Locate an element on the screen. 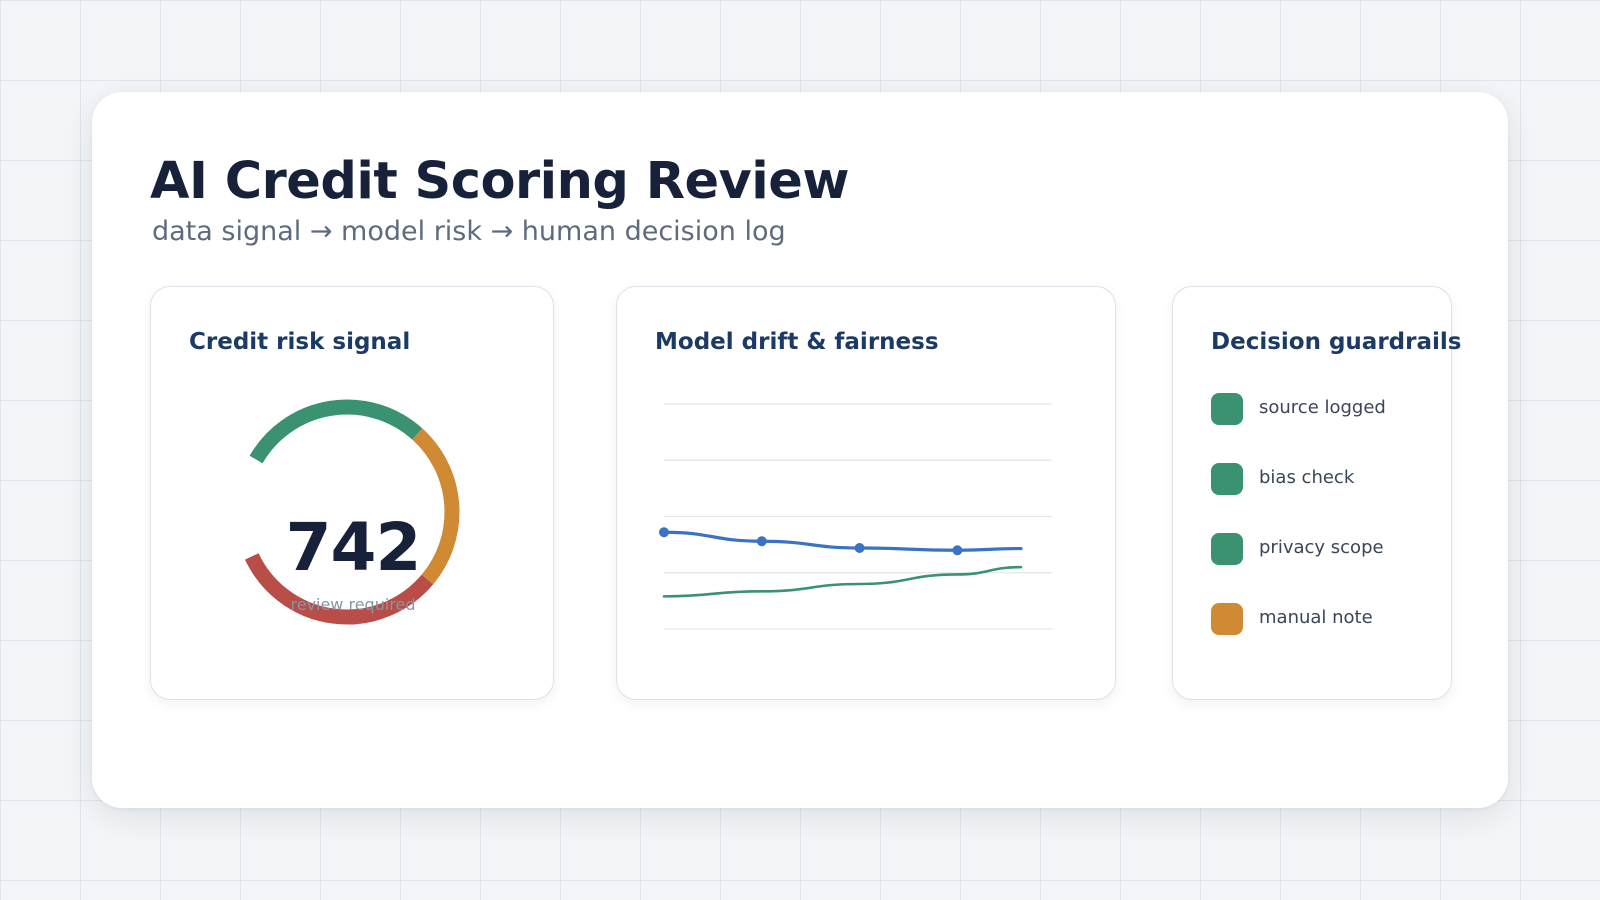 The width and height of the screenshot is (1600, 900). guardrail-label: privacy scope is located at coordinates (1321, 547).